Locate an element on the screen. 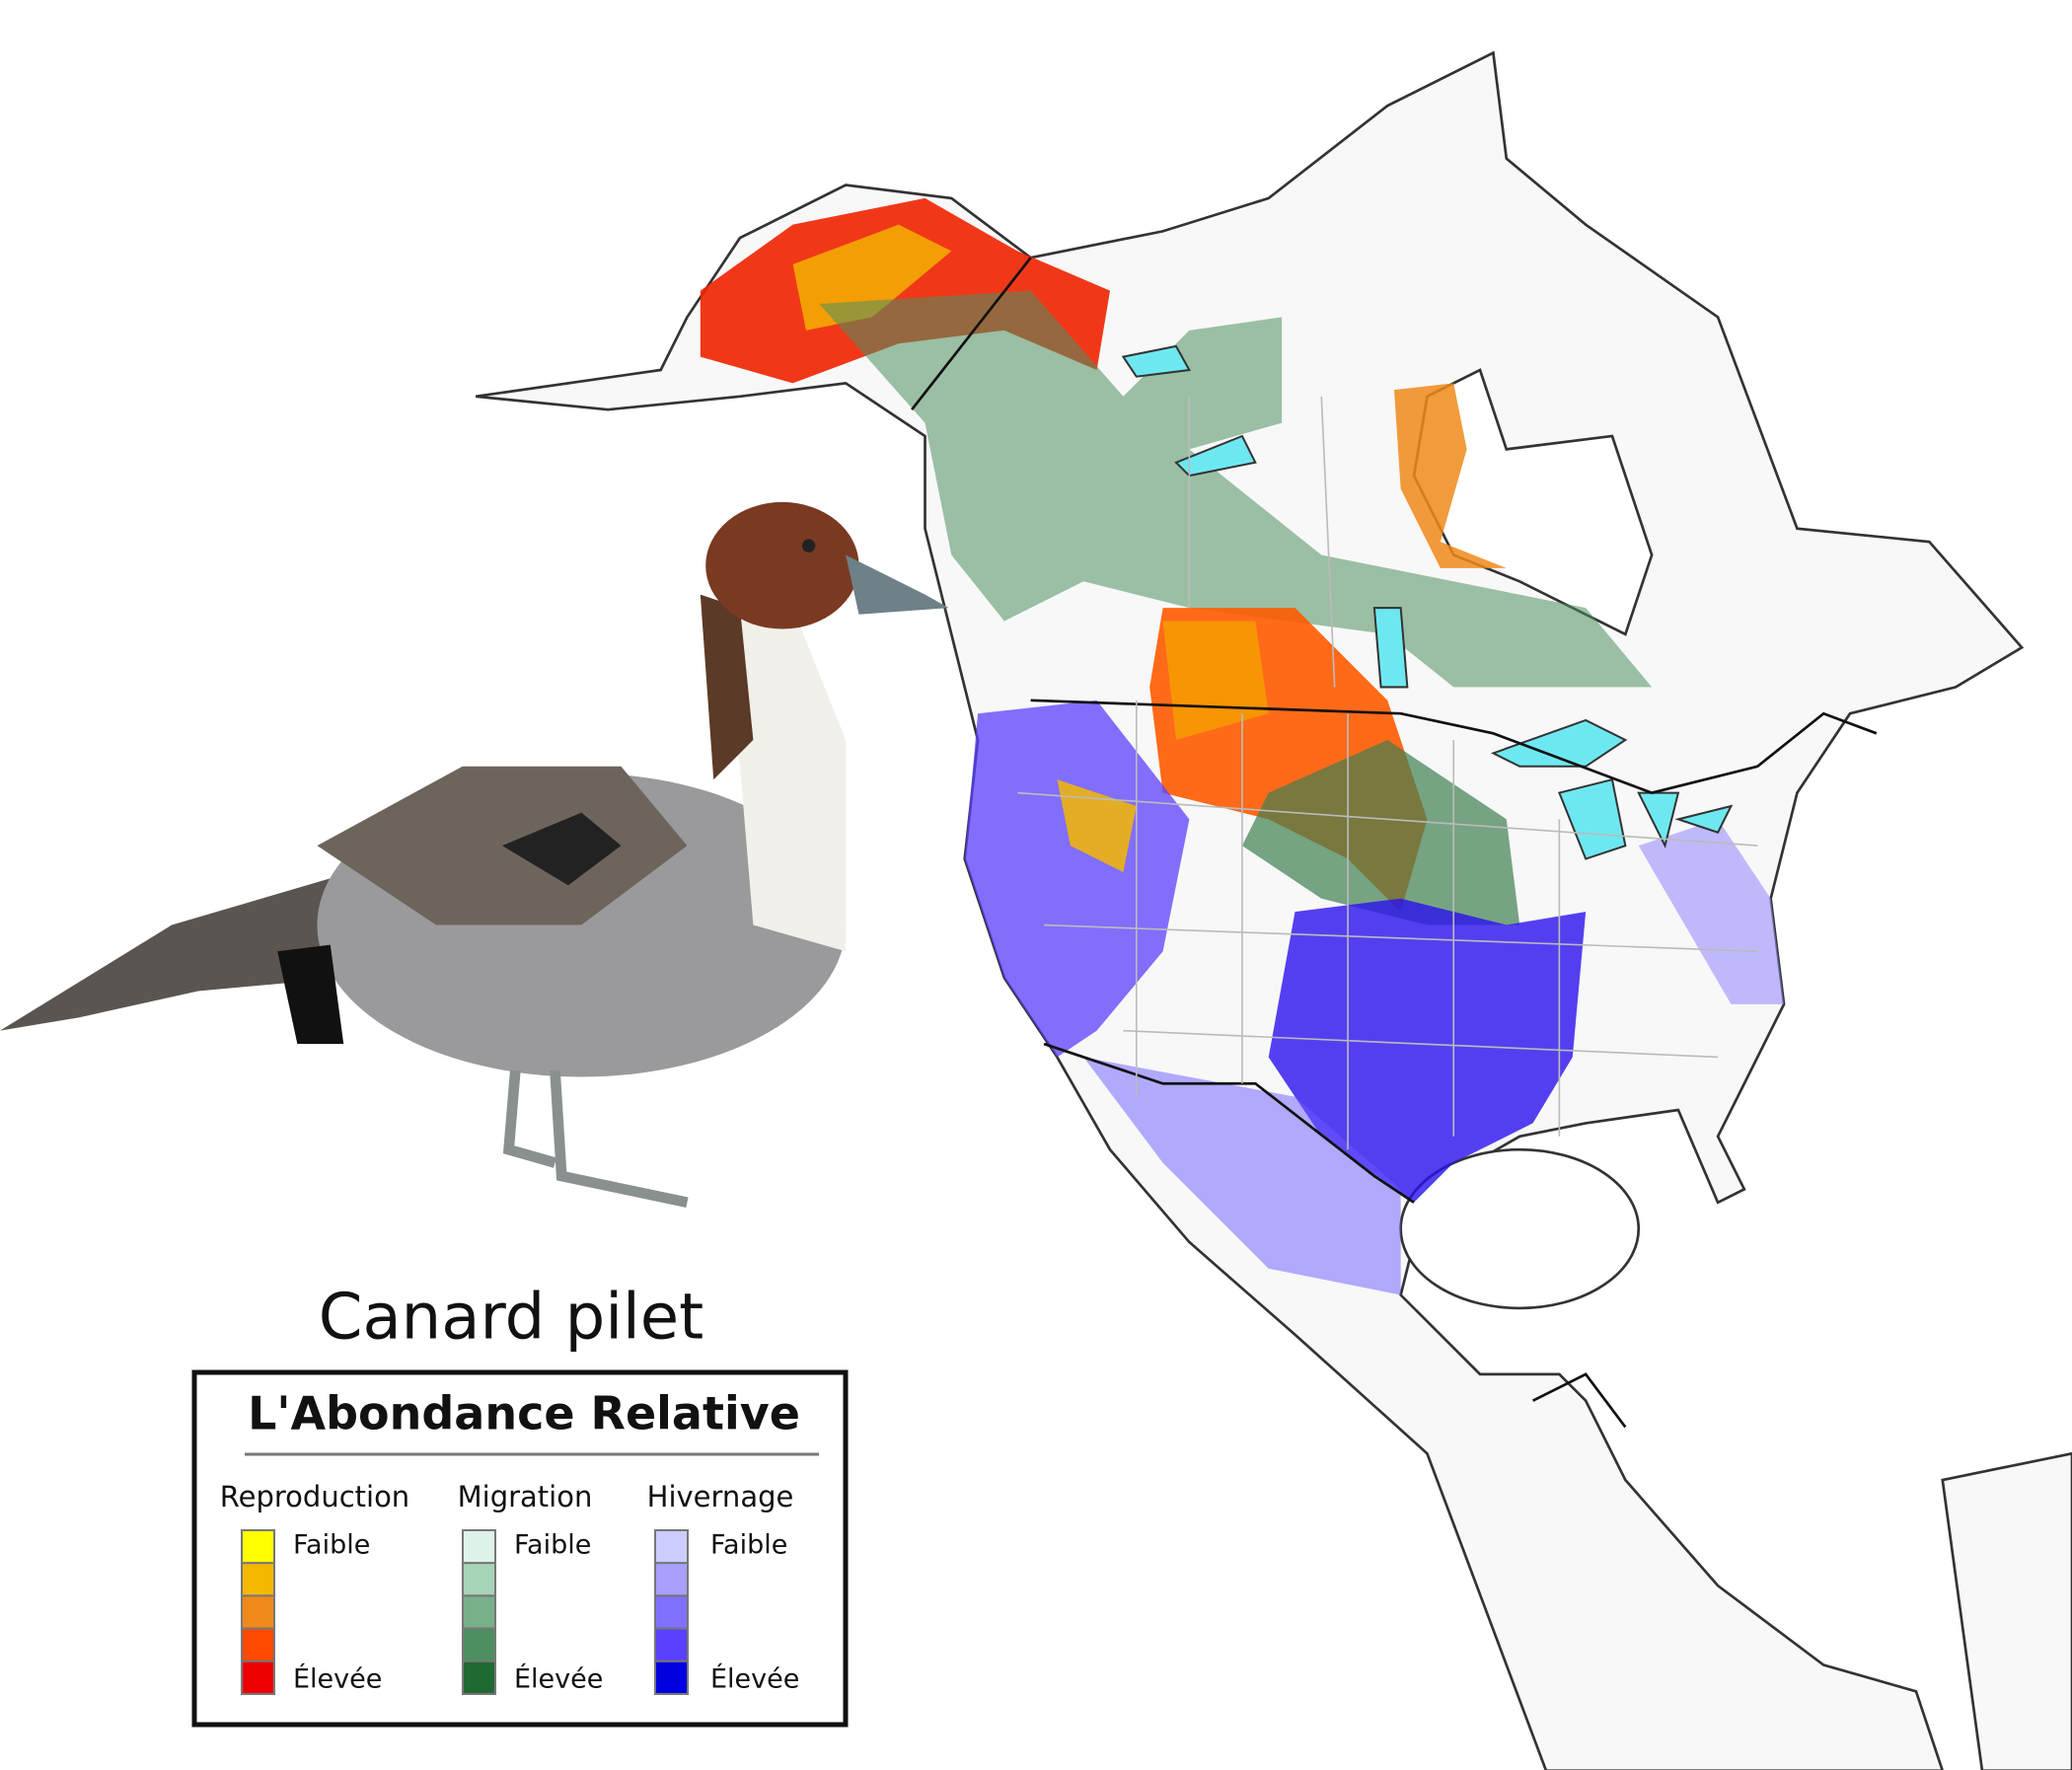  duck-bill is located at coordinates (898, 584).